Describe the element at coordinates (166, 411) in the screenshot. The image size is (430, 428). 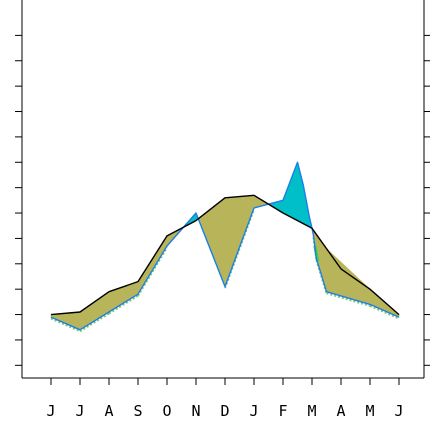
I see `x-tick-label: O` at that location.